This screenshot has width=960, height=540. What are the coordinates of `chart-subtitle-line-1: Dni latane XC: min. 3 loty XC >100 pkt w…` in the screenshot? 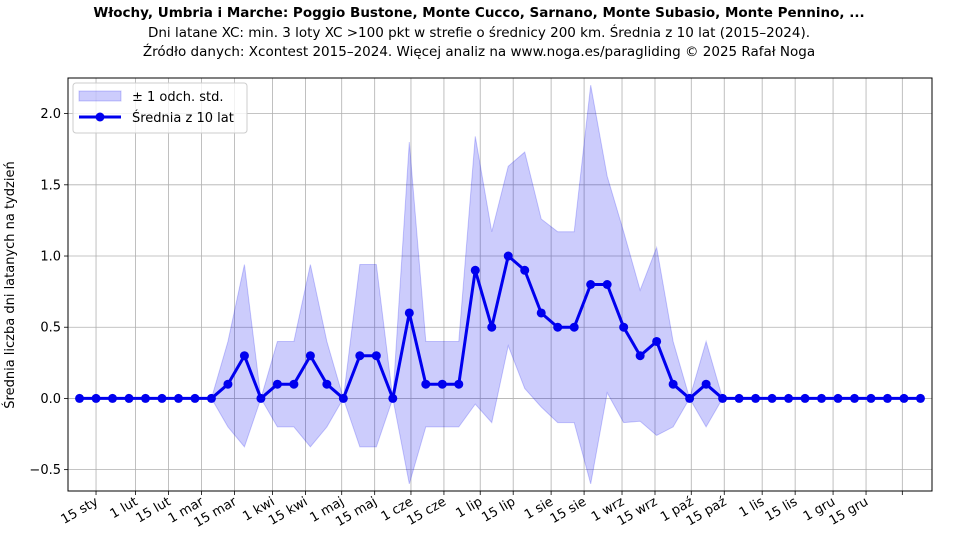 It's located at (479, 32).